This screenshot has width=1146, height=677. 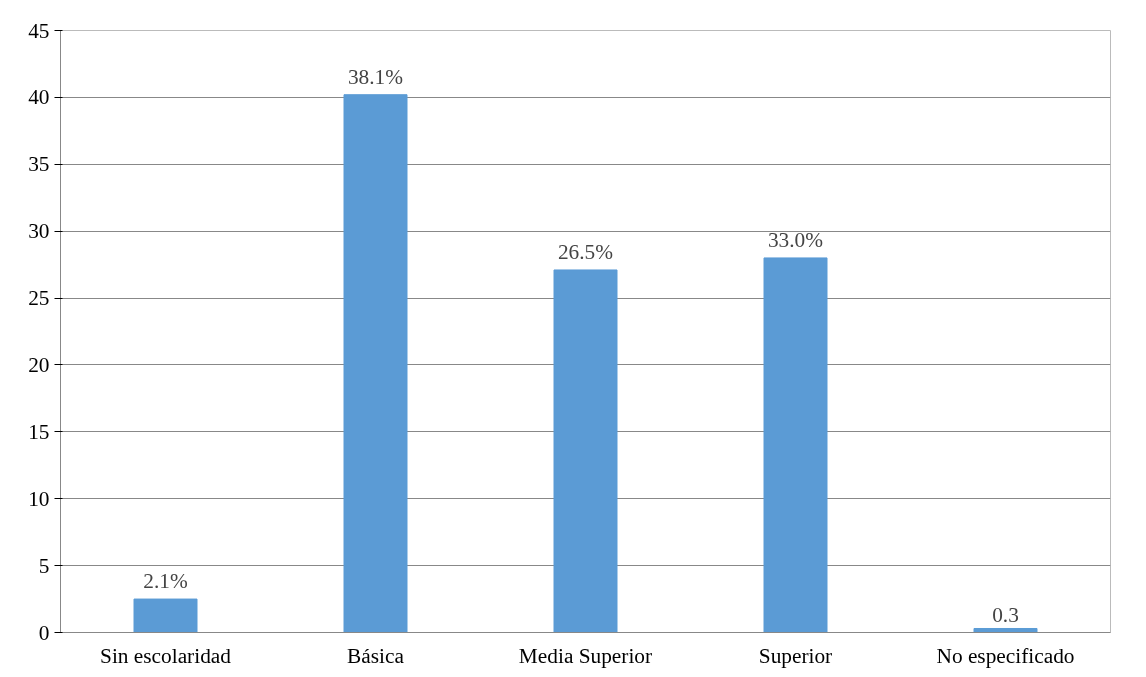 What do you see at coordinates (1005, 655) in the screenshot?
I see `x-tick-label: No especificado` at bounding box center [1005, 655].